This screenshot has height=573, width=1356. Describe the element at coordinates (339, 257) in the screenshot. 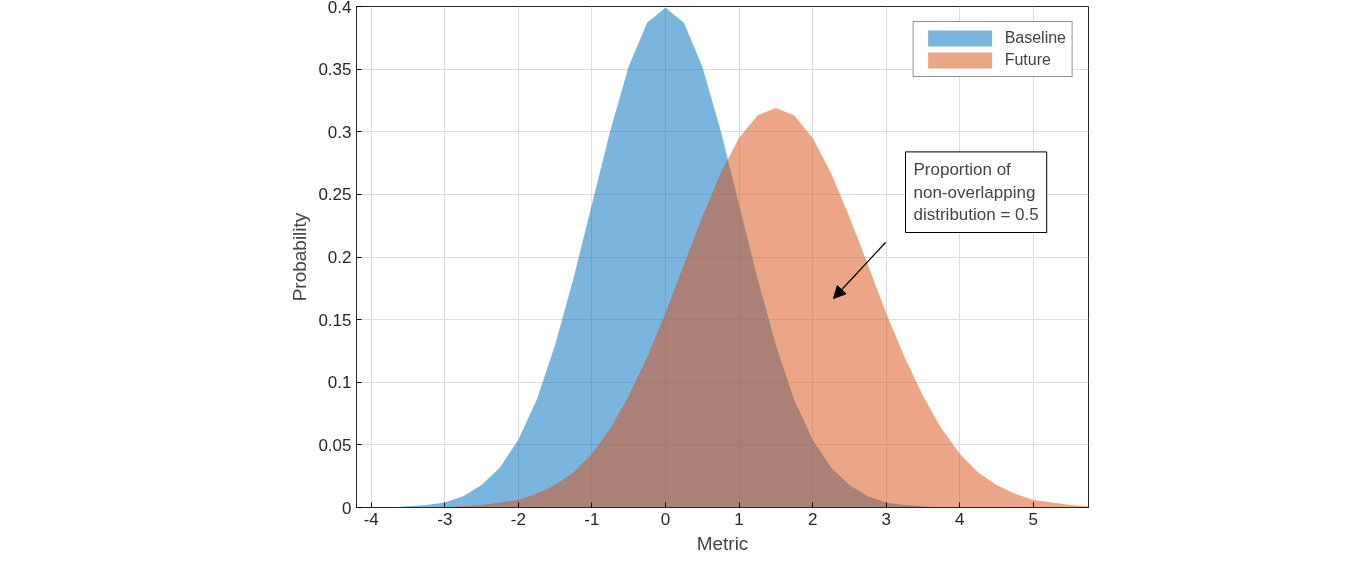

I see `y-tick-label: 0.2` at that location.